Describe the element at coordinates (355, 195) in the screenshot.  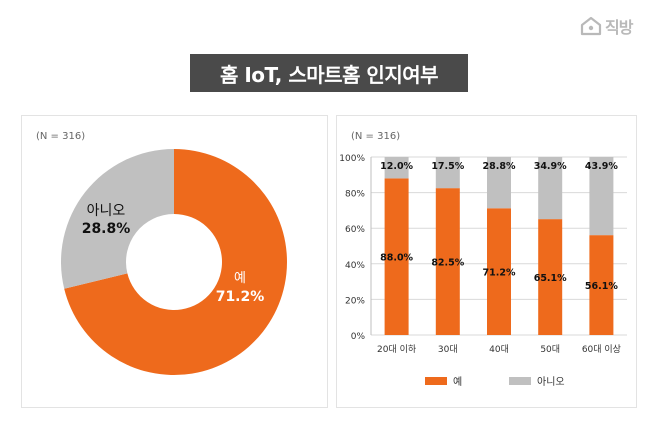
I see `y-tick-label: 80%` at that location.